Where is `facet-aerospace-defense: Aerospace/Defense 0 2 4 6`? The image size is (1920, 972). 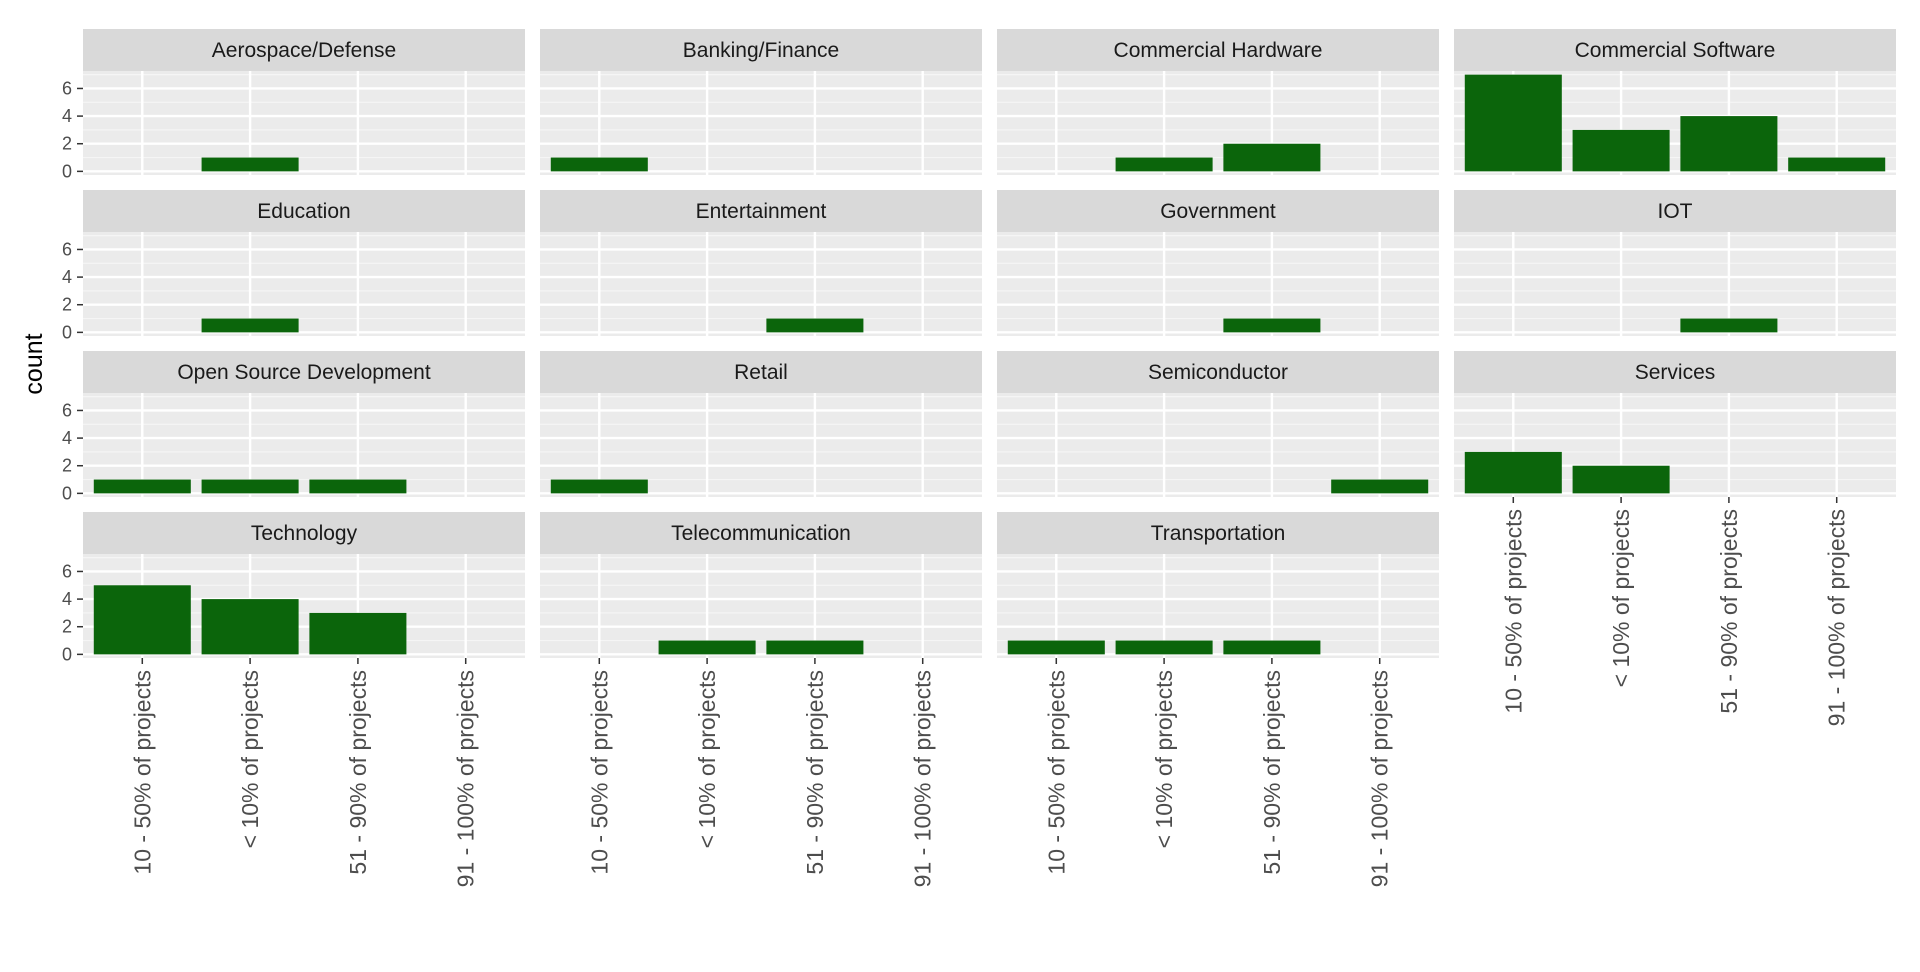
facet-aerospace-defense: Aerospace/Defense 0 2 4 6 is located at coordinates (293, 105).